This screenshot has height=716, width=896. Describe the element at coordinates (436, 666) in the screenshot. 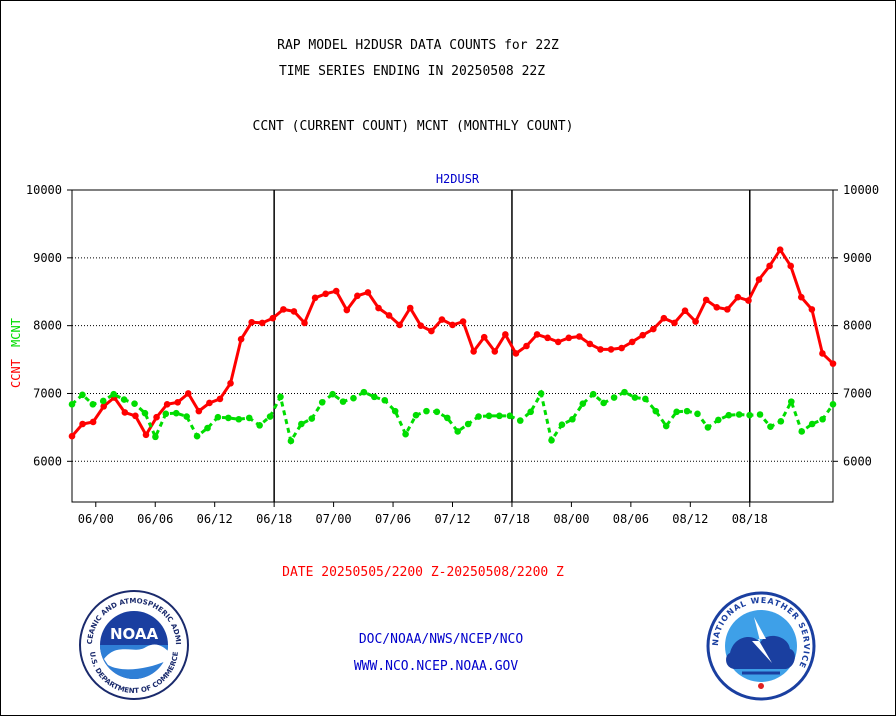

I see `url-link: WWW.NCO.NCEP.NOAA.GOV` at that location.